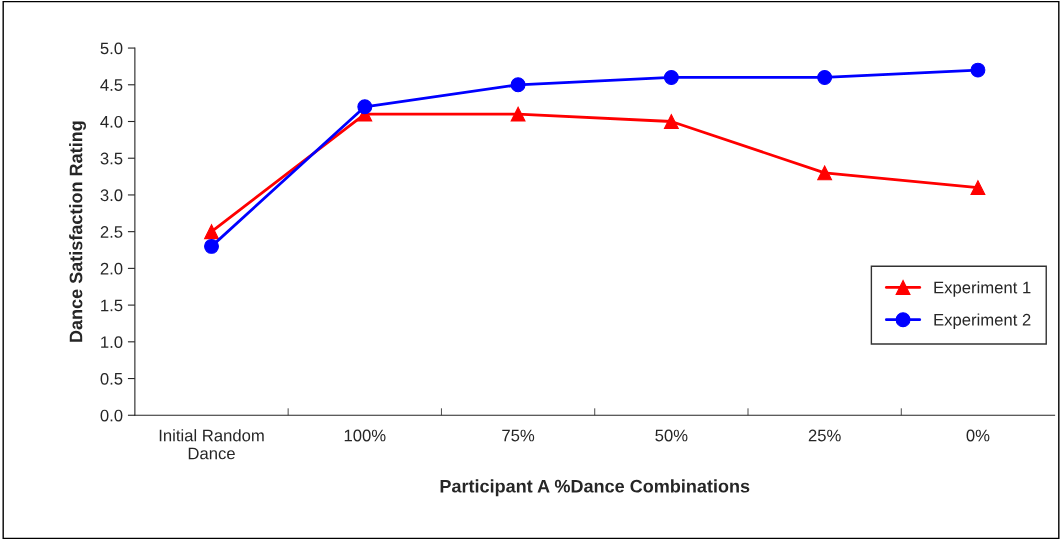 Image resolution: width=1062 pixels, height=540 pixels. Describe the element at coordinates (111, 121) in the screenshot. I see `y-tick-label: 4.0` at that location.